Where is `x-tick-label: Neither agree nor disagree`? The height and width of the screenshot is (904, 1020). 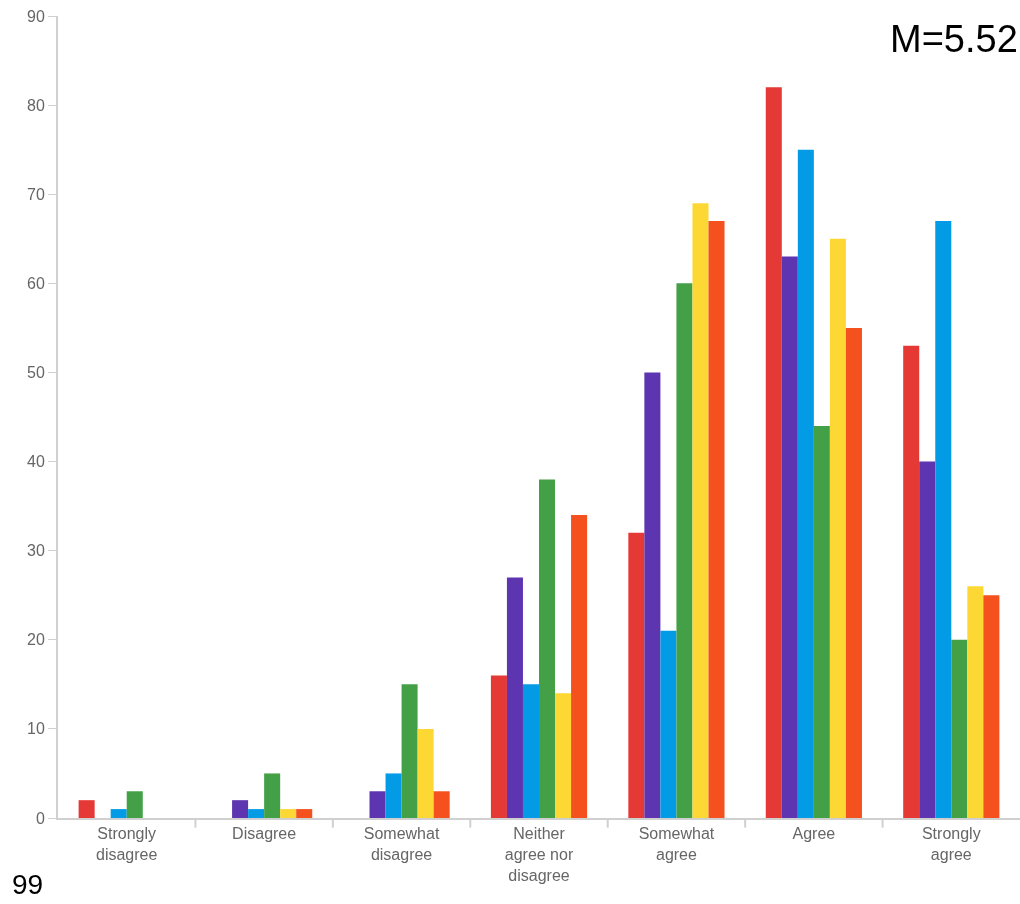
x-tick-label: Neither agree nor disagree is located at coordinates (539, 854).